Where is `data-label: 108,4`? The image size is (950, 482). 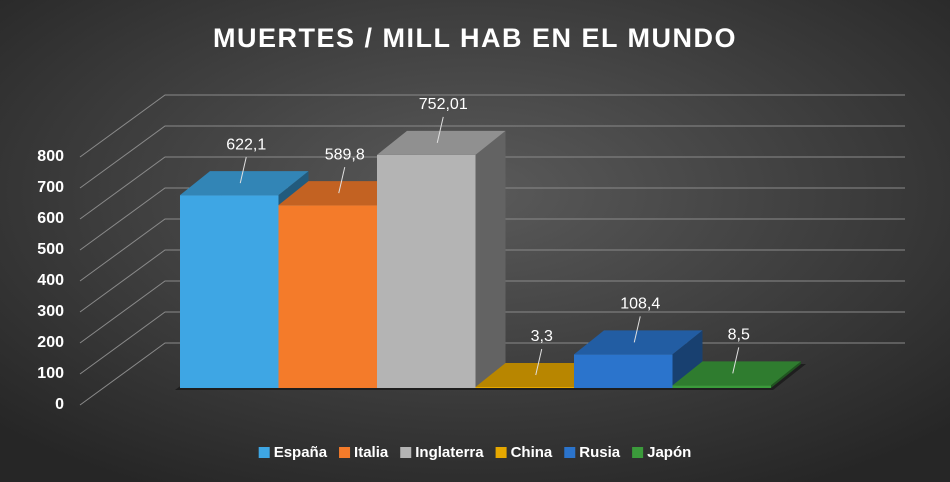
data-label: 108,4 is located at coordinates (640, 304).